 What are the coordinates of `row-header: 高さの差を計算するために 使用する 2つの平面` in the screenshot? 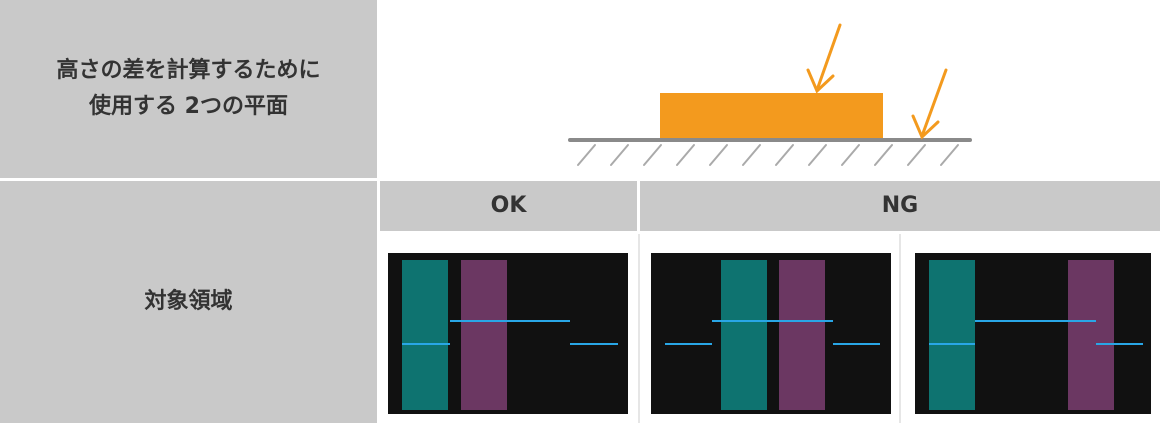 It's located at (188, 89).